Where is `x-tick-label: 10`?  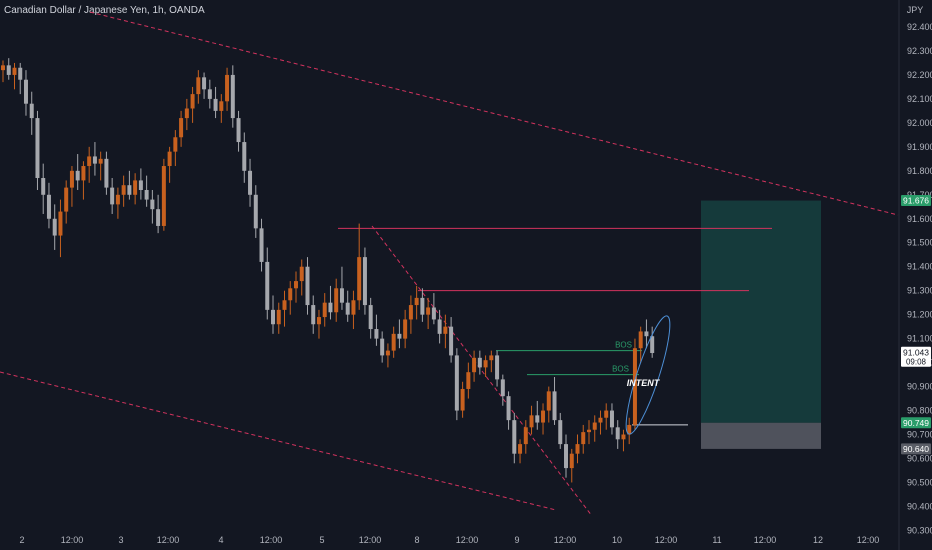
x-tick-label: 10 is located at coordinates (617, 540).